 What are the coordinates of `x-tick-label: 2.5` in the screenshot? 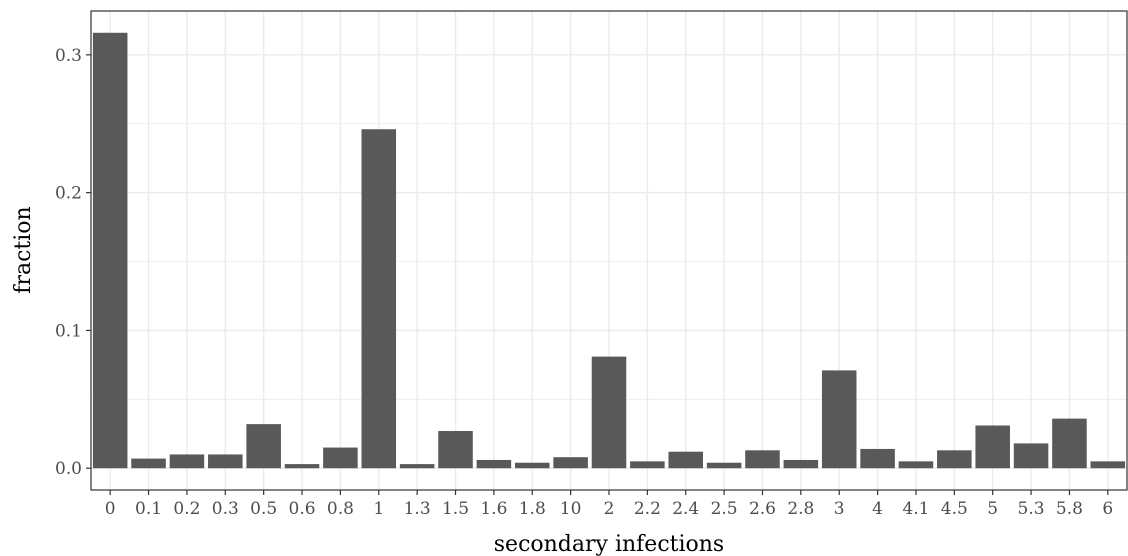 It's located at (724, 509).